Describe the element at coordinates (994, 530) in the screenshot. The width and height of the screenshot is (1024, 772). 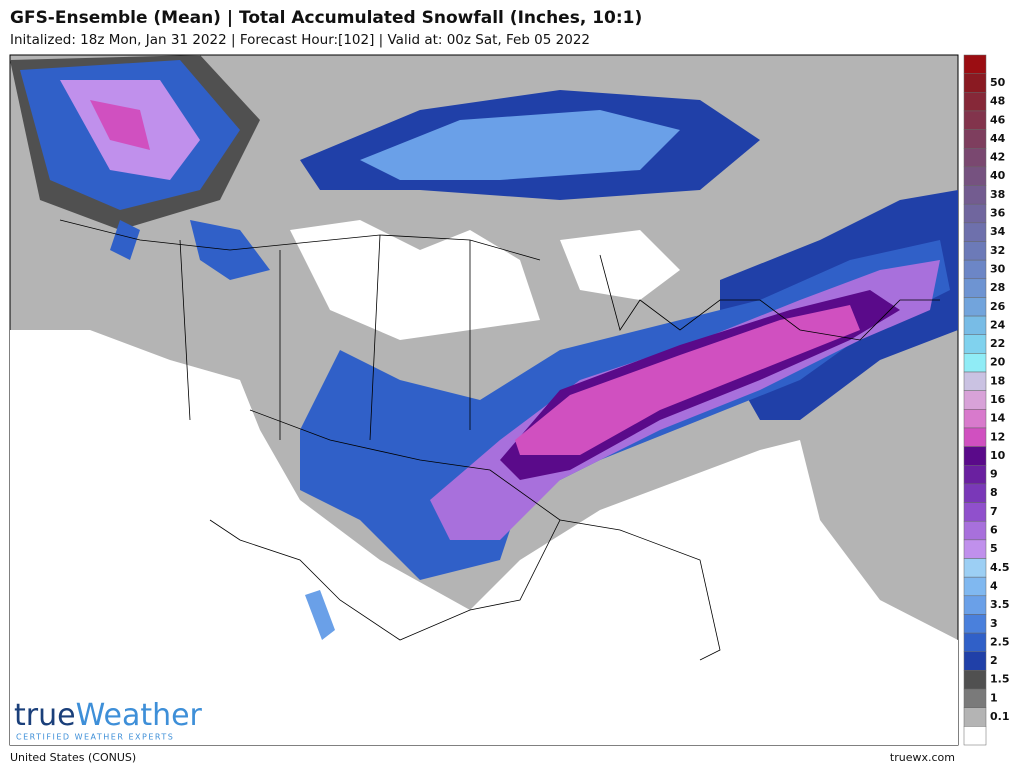
I see `legend-label: 6` at that location.